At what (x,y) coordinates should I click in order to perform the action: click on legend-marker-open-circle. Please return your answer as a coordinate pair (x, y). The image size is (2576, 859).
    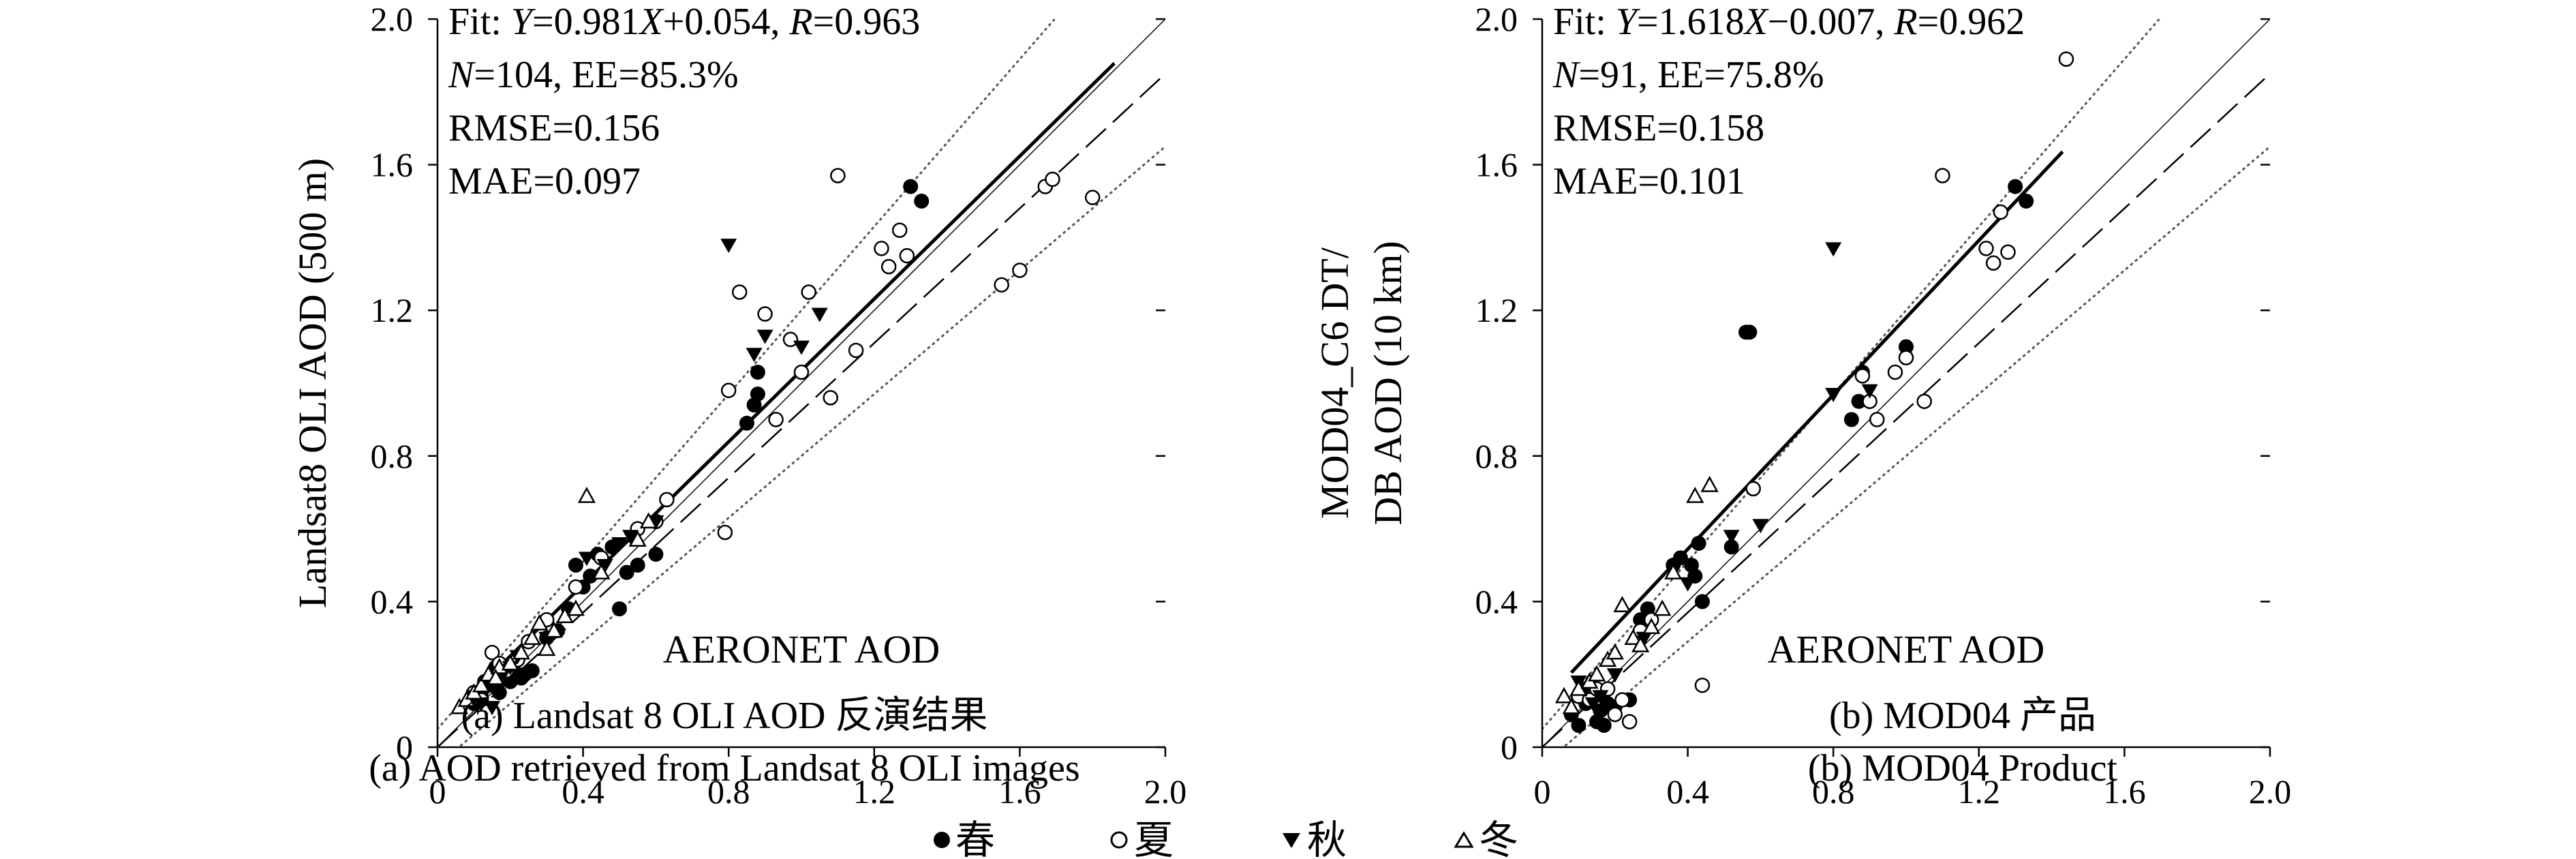
    Looking at the image, I should click on (1119, 840).